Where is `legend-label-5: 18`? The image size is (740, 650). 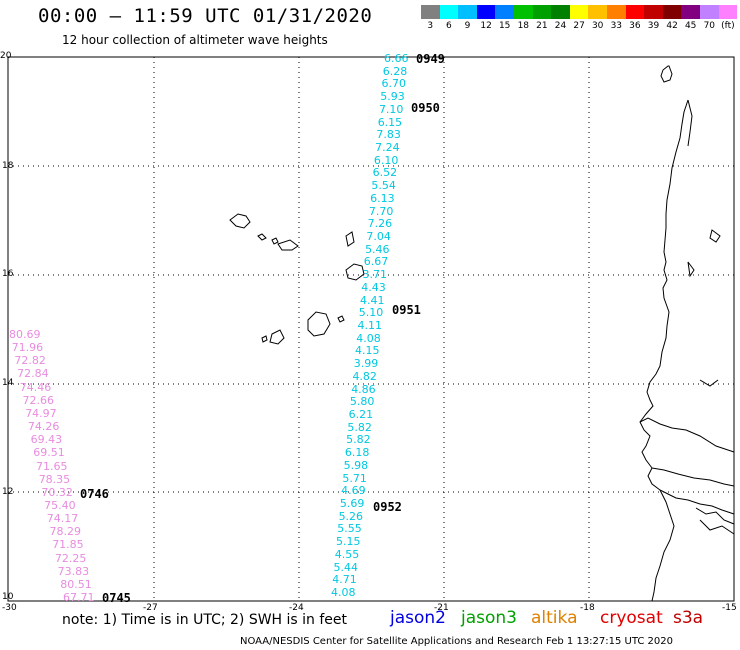 legend-label-5: 18 is located at coordinates (523, 26).